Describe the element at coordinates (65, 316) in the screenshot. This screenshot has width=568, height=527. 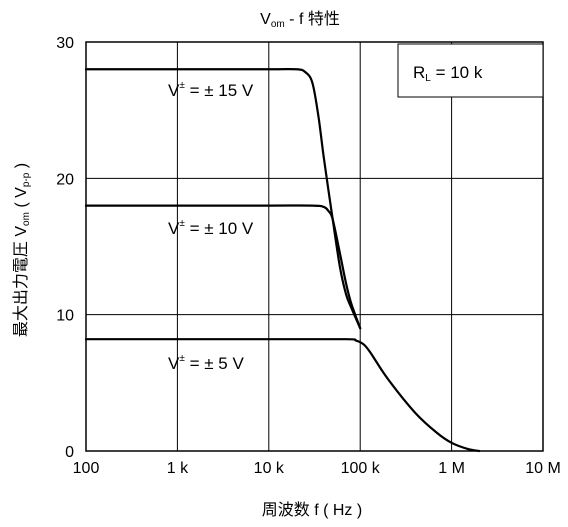
I see `y-tick-label: 10` at that location.